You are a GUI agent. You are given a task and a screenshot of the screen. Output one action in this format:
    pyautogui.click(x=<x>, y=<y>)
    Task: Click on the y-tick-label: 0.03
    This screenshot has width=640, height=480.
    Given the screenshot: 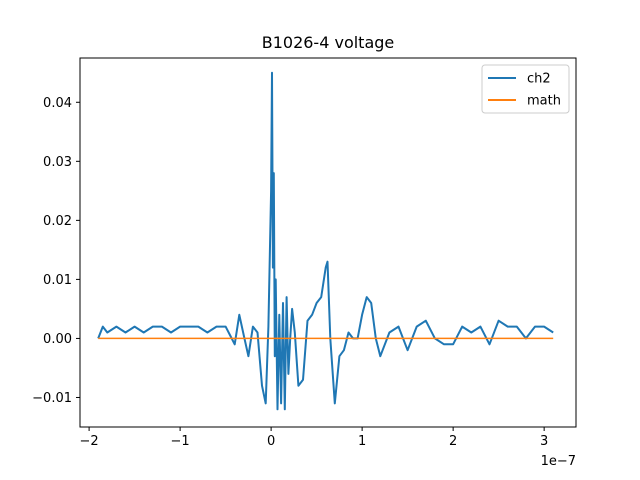 What is the action you would take?
    pyautogui.click(x=57, y=162)
    